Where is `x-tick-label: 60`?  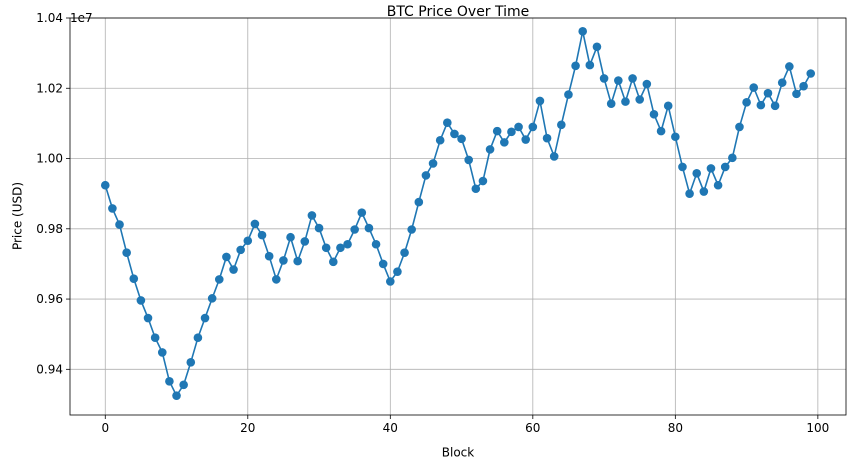 x-tick-label: 60 is located at coordinates (532, 428).